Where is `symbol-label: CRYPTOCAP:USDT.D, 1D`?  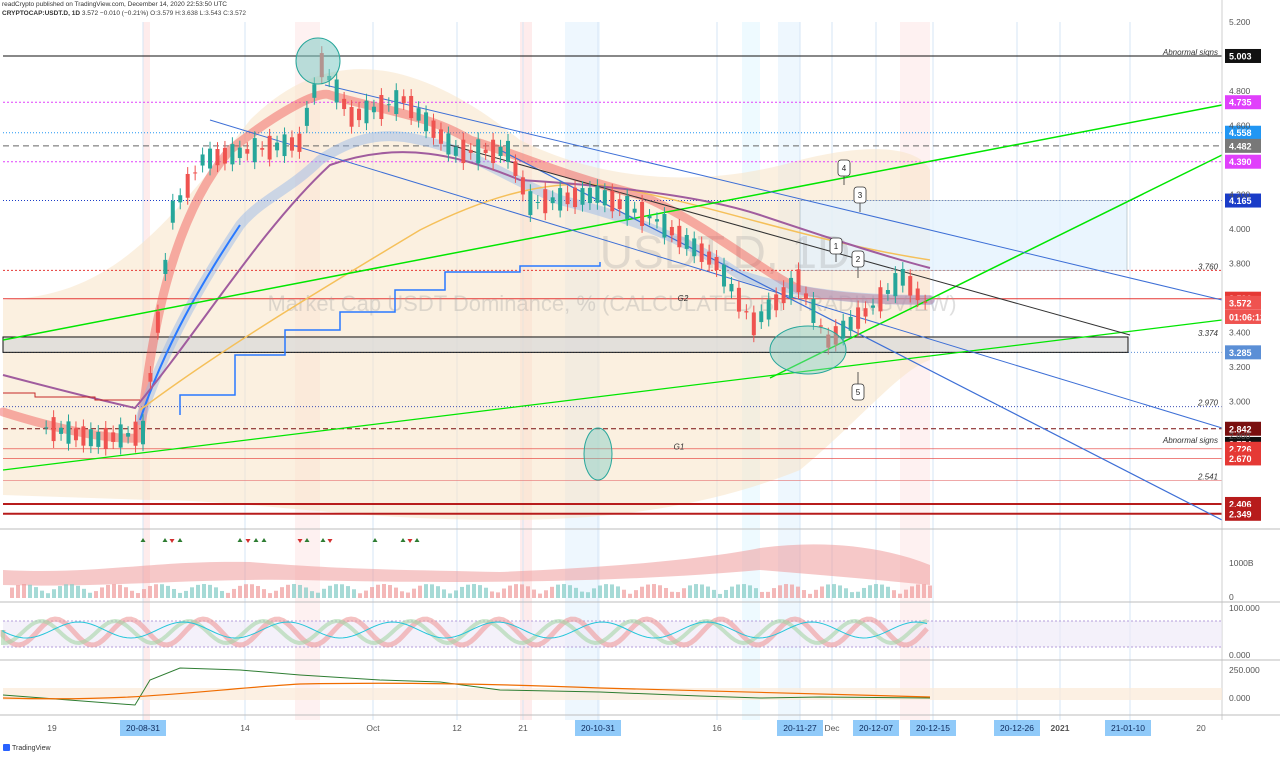 symbol-label: CRYPTOCAP:USDT.D, 1D is located at coordinates (41, 13).